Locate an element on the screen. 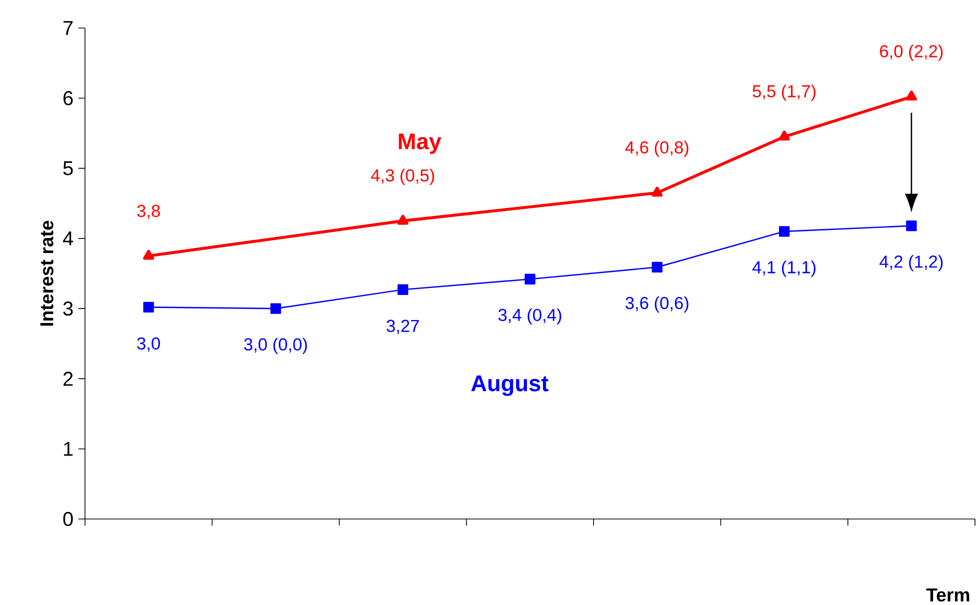 The width and height of the screenshot is (977, 605). y-tick-label: 7 is located at coordinates (68, 28).